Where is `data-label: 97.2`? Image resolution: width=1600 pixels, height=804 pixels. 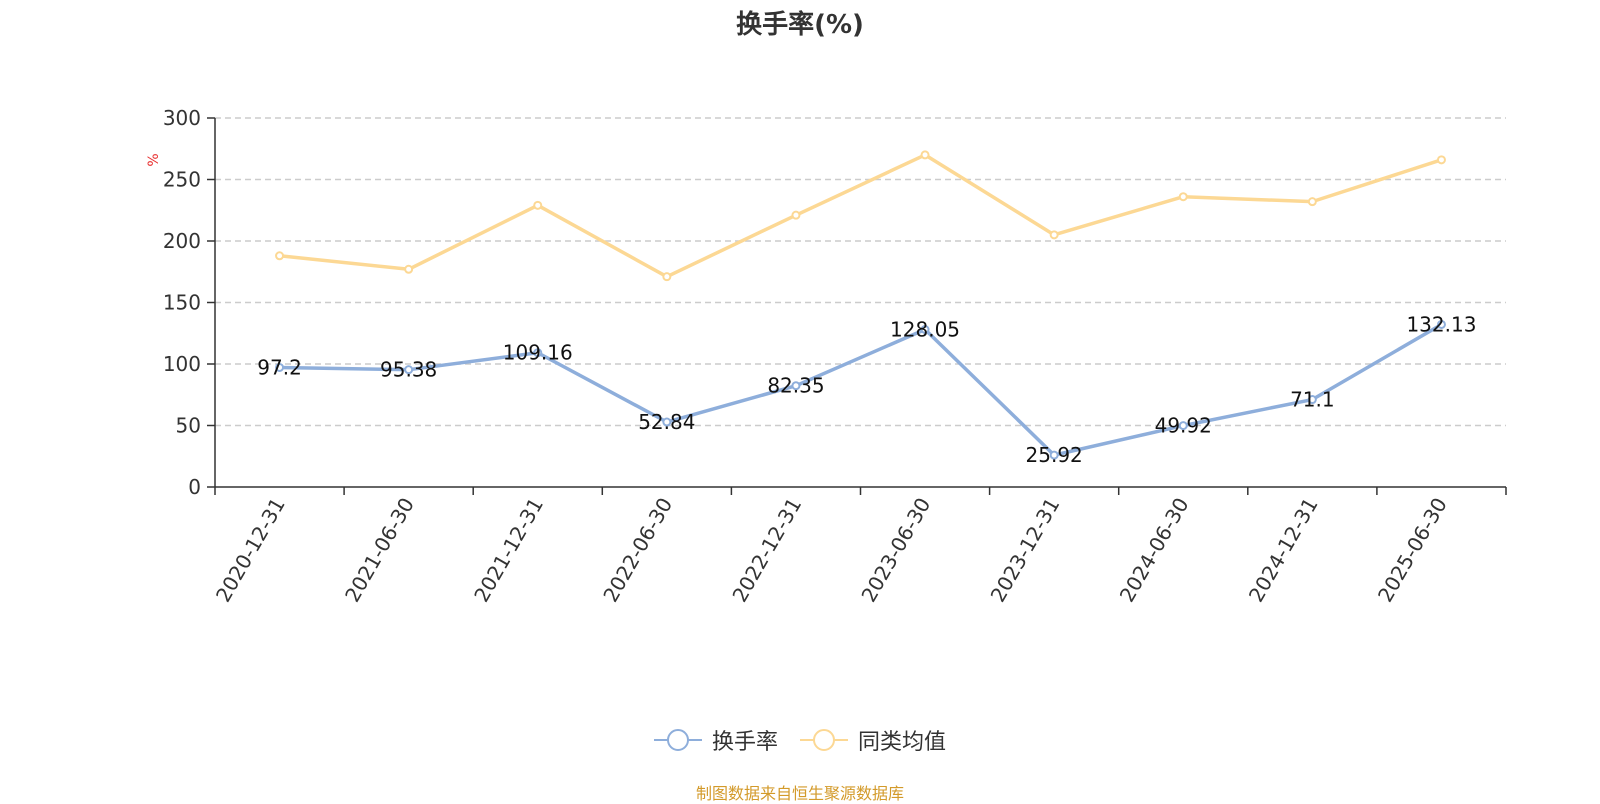 data-label: 97.2 is located at coordinates (279, 367).